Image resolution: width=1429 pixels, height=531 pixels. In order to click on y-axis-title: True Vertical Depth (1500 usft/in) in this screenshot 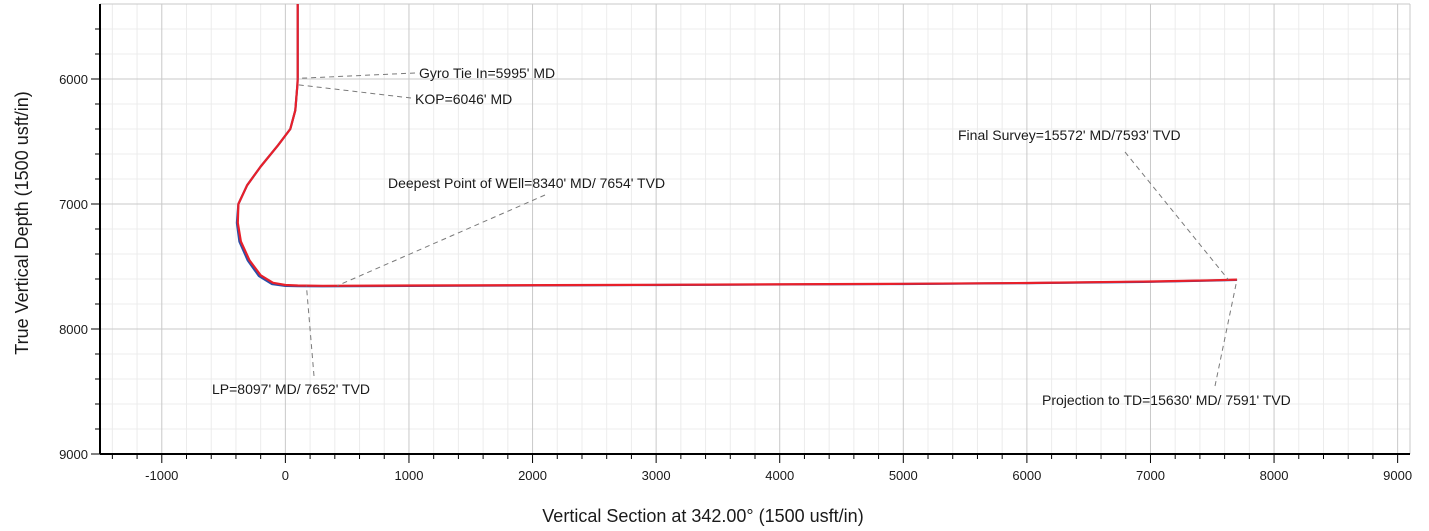, I will do `click(22, 222)`.